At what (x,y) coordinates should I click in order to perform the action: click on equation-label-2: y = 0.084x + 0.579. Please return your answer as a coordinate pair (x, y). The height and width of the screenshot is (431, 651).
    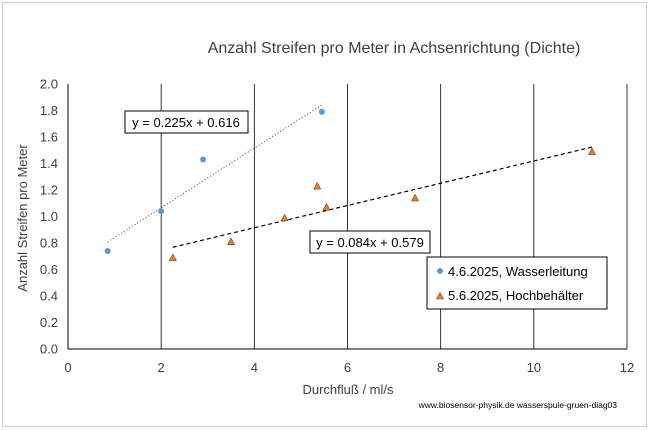
    Looking at the image, I should click on (370, 242).